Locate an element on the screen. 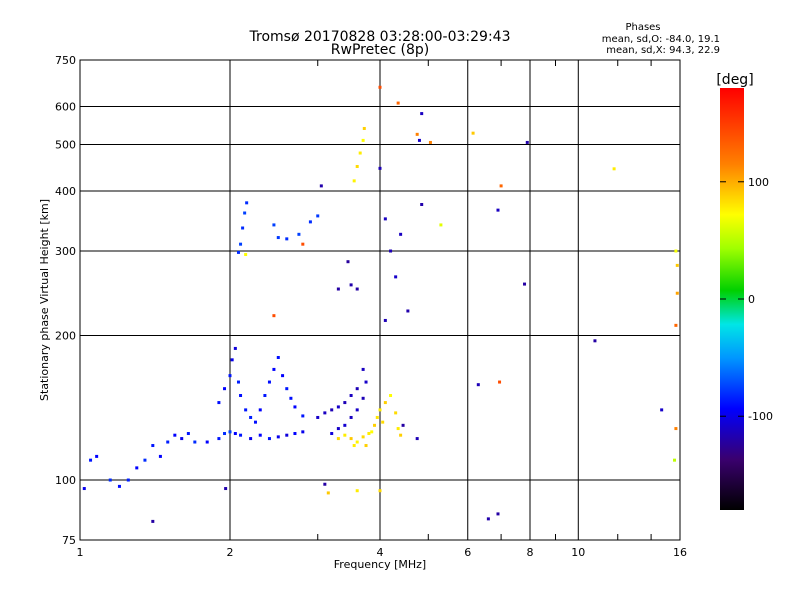 This screenshot has height=600, width=800. x-tick-label: 6 is located at coordinates (467, 552).